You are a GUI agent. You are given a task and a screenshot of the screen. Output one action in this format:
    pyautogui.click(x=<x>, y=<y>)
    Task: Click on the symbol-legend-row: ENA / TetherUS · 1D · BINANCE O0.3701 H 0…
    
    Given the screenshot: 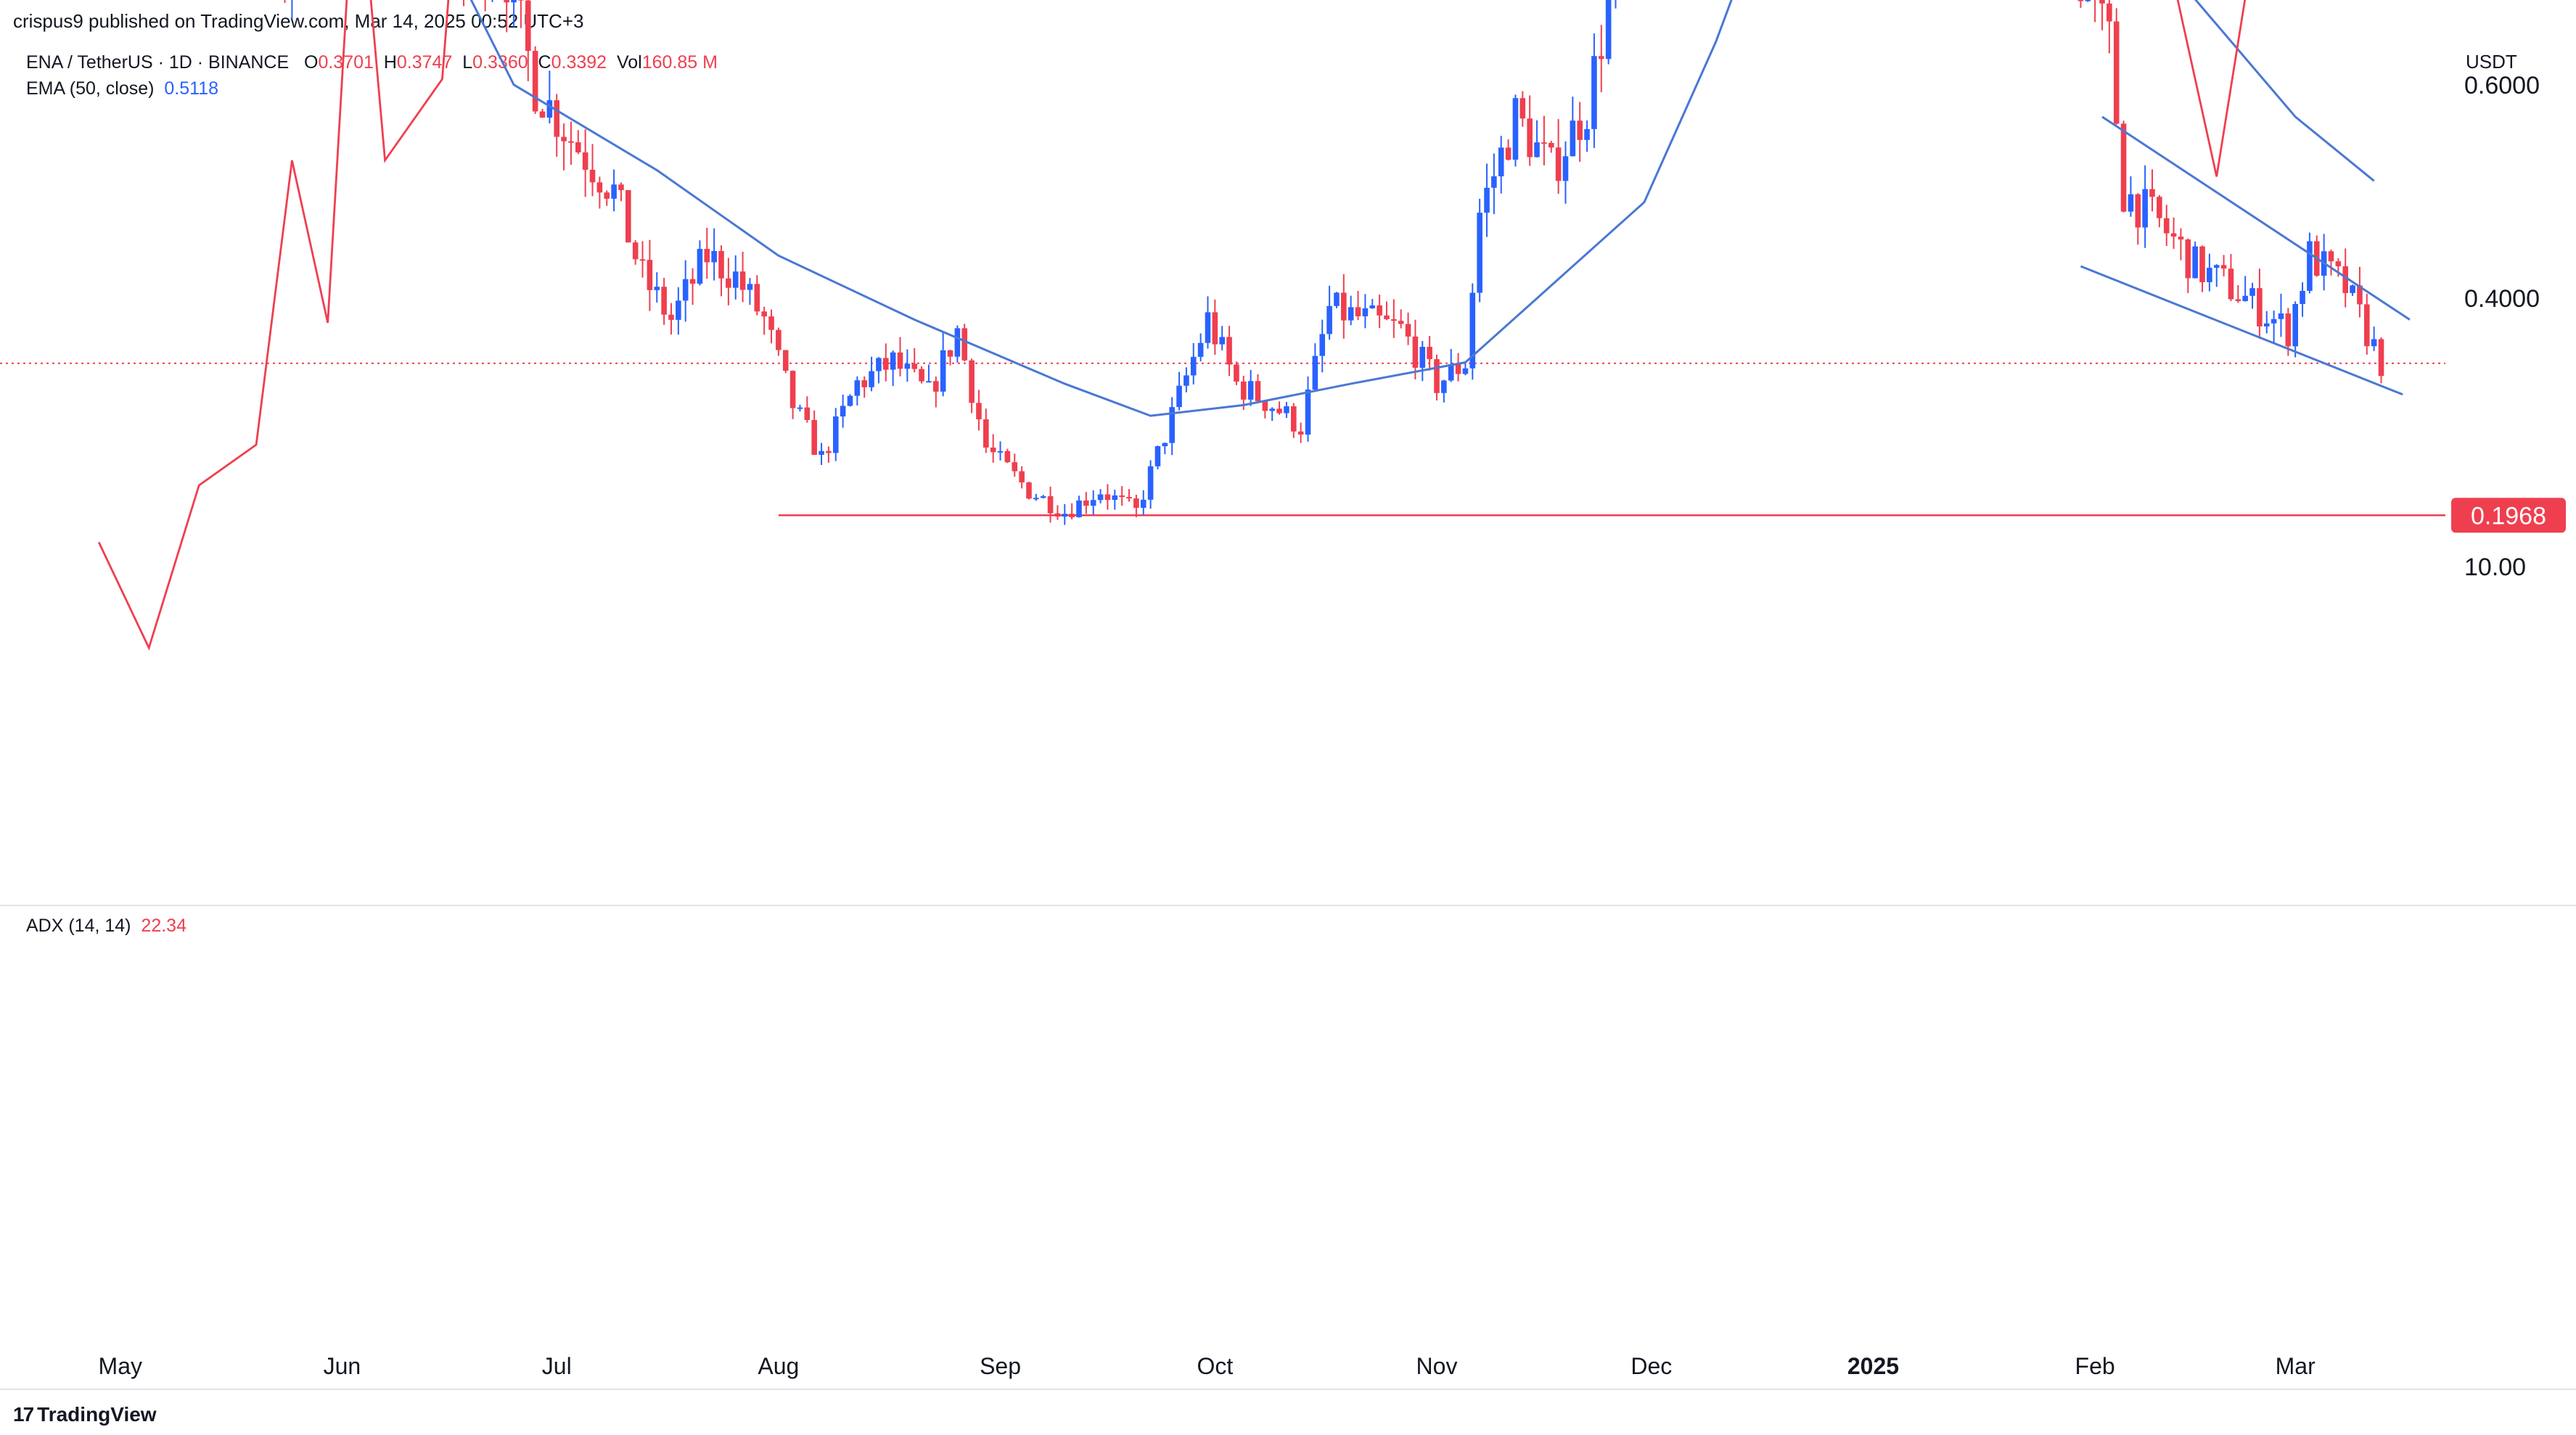 What is the action you would take?
    pyautogui.click(x=372, y=62)
    